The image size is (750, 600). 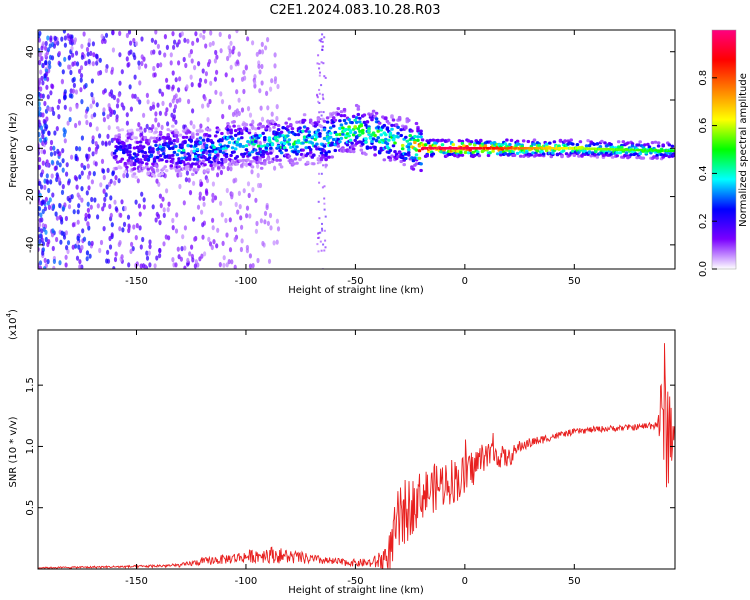 I want to click on top-x-axis-label: Height of straight line (km), so click(x=356, y=290).